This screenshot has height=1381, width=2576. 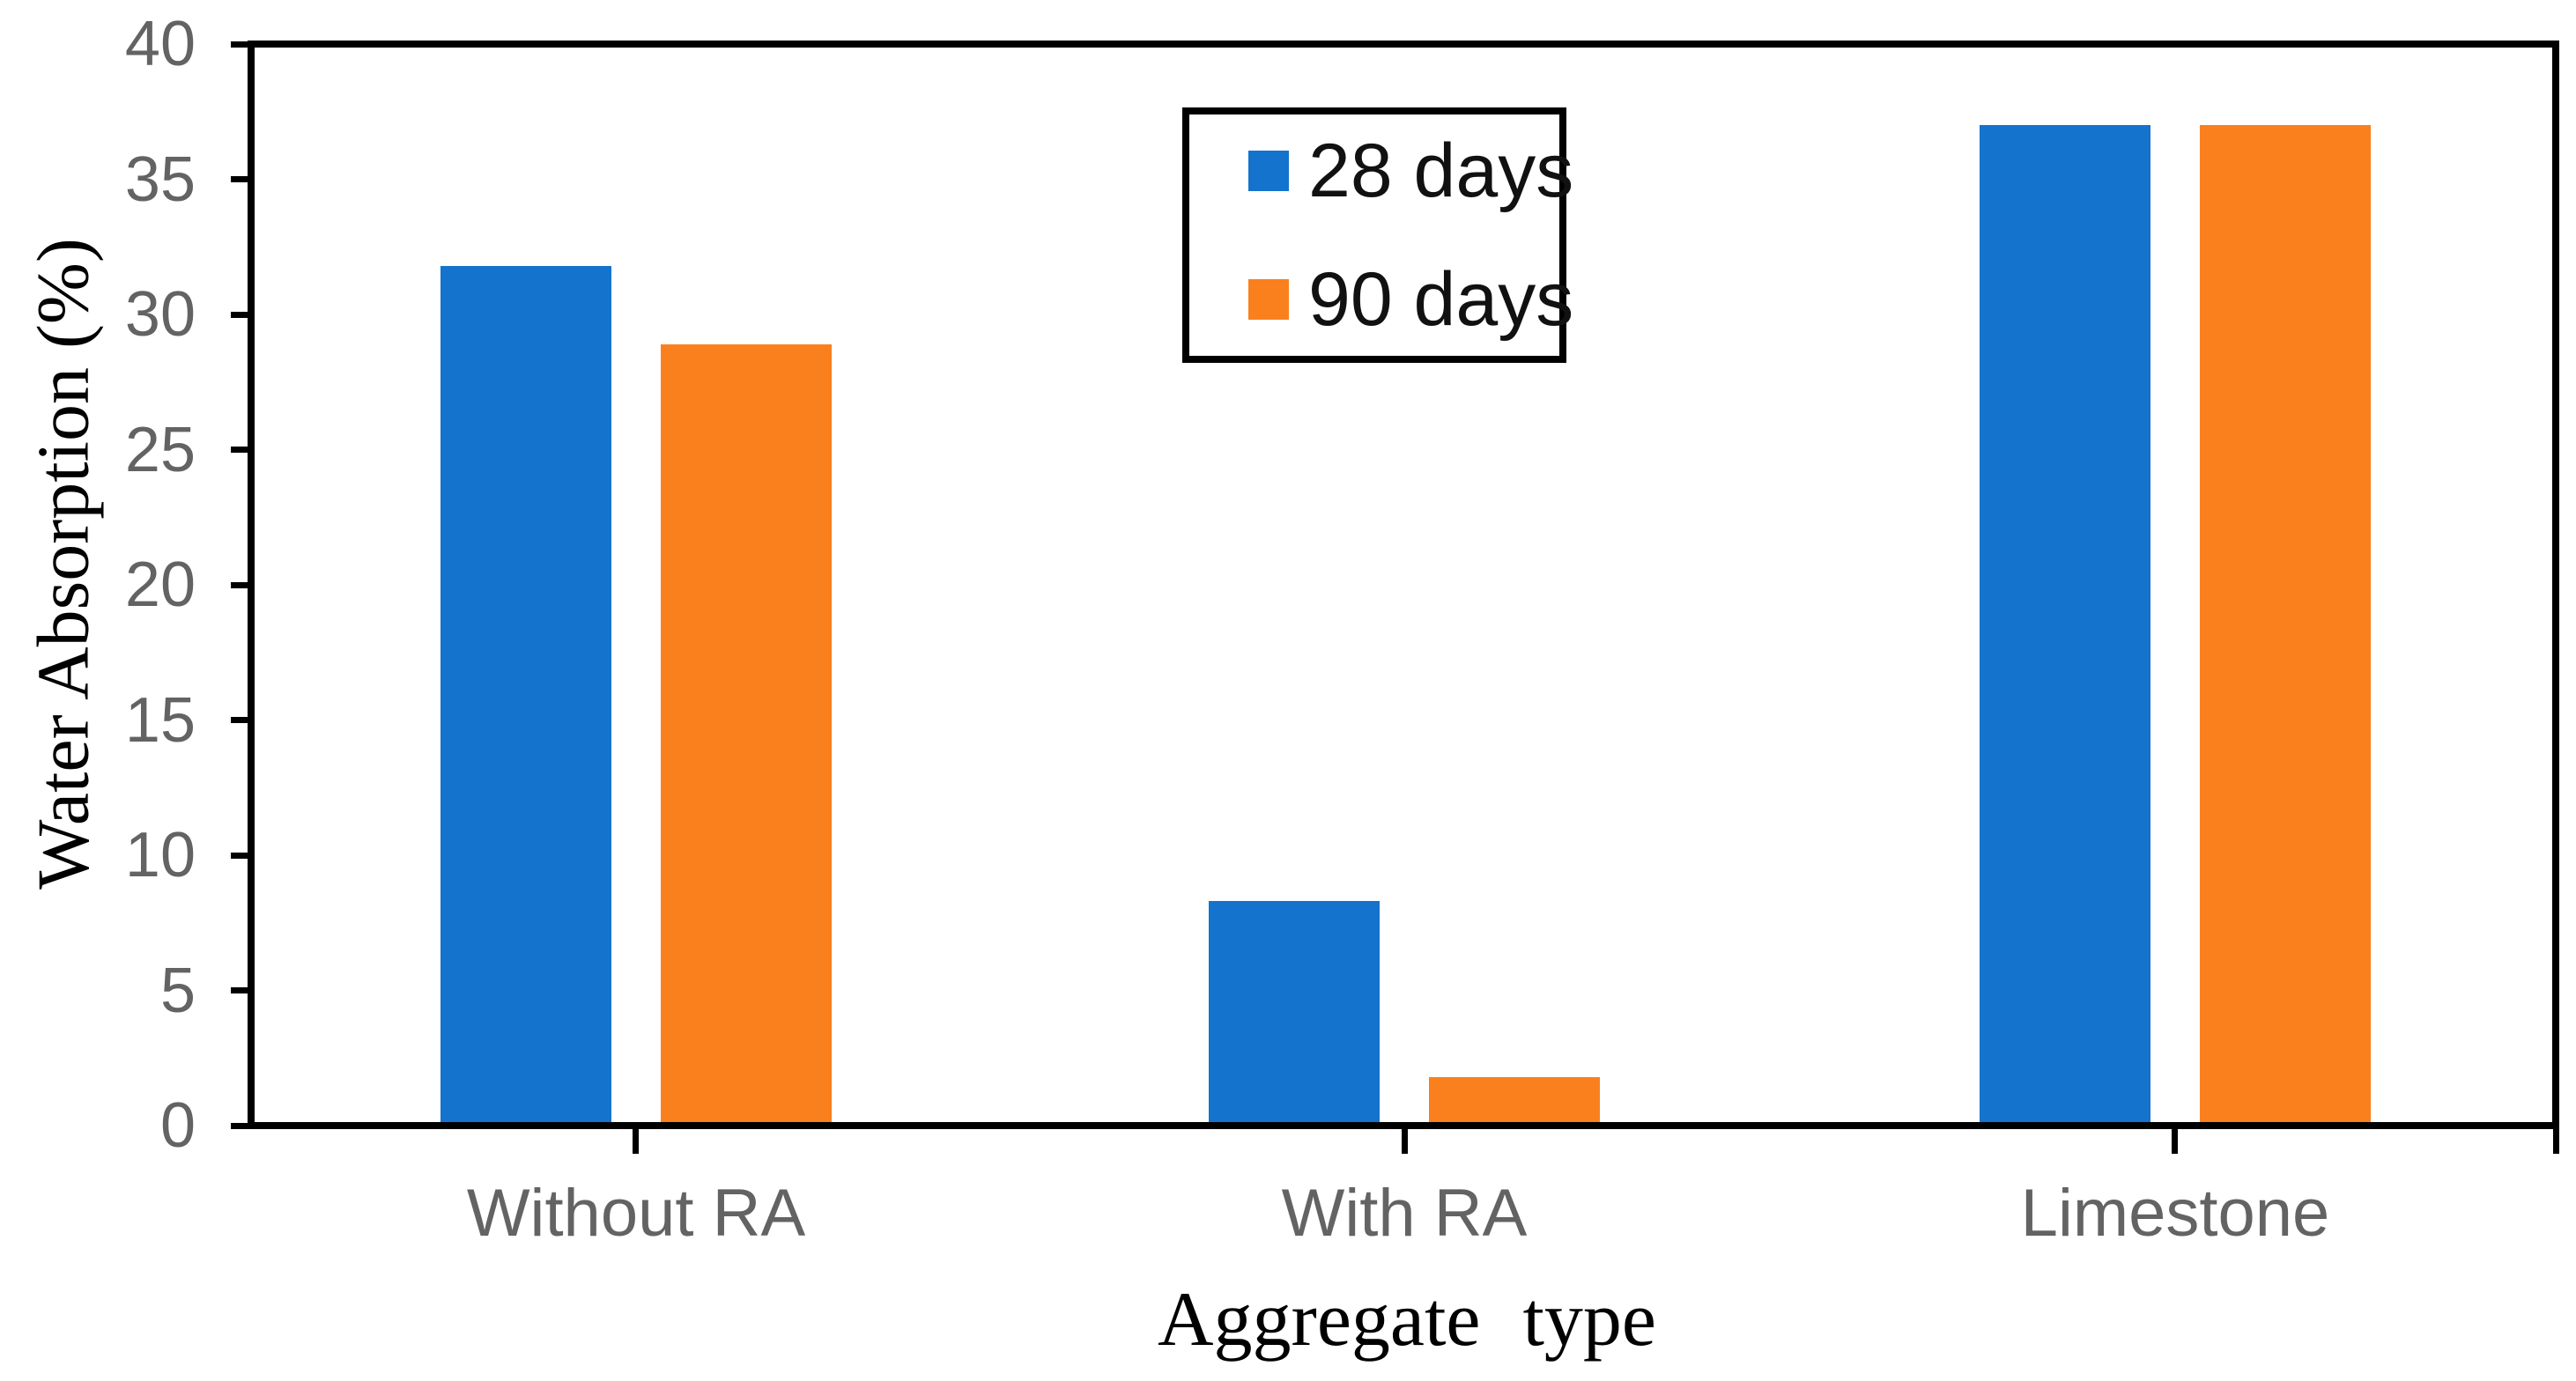 I want to click on bar-28-days-without-ra, so click(x=526, y=696).